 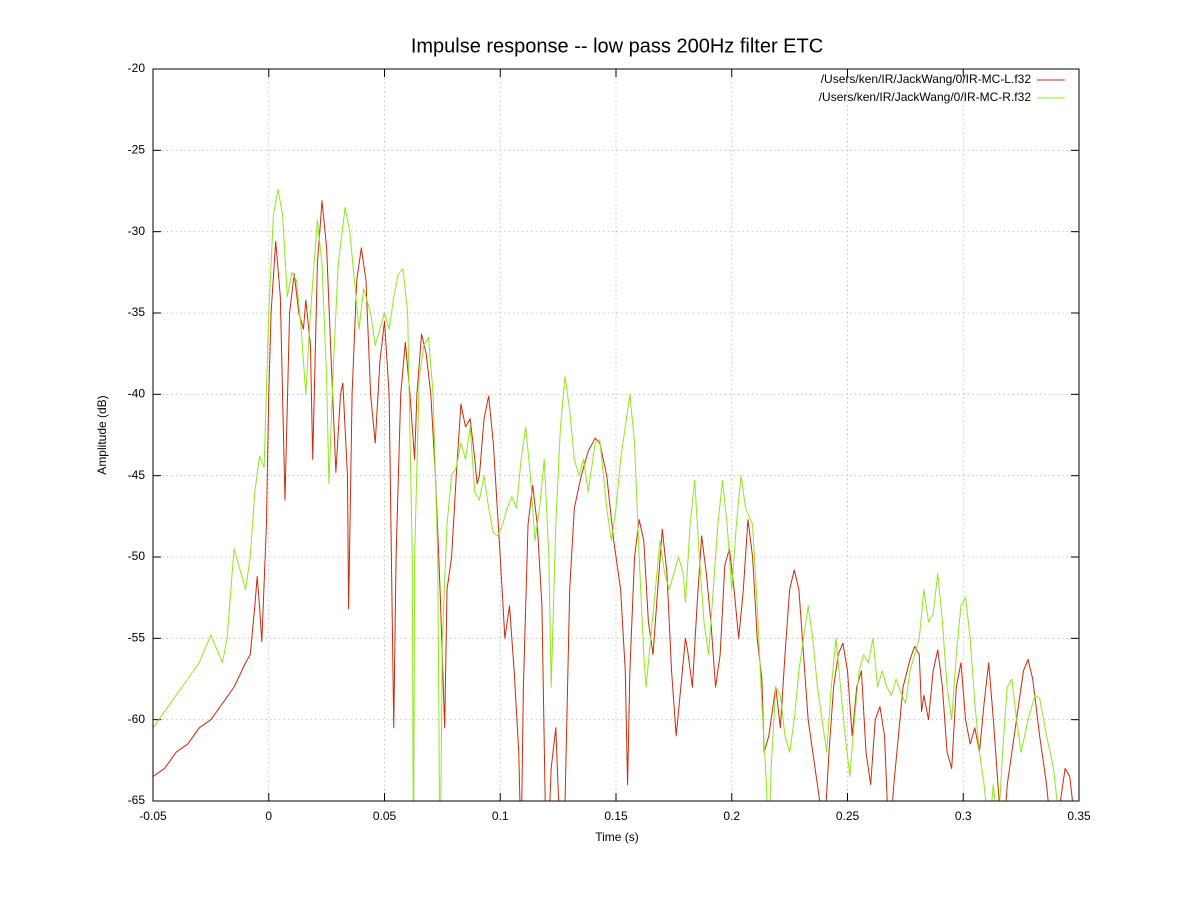 I want to click on y-tick-label: -50, so click(x=137, y=556).